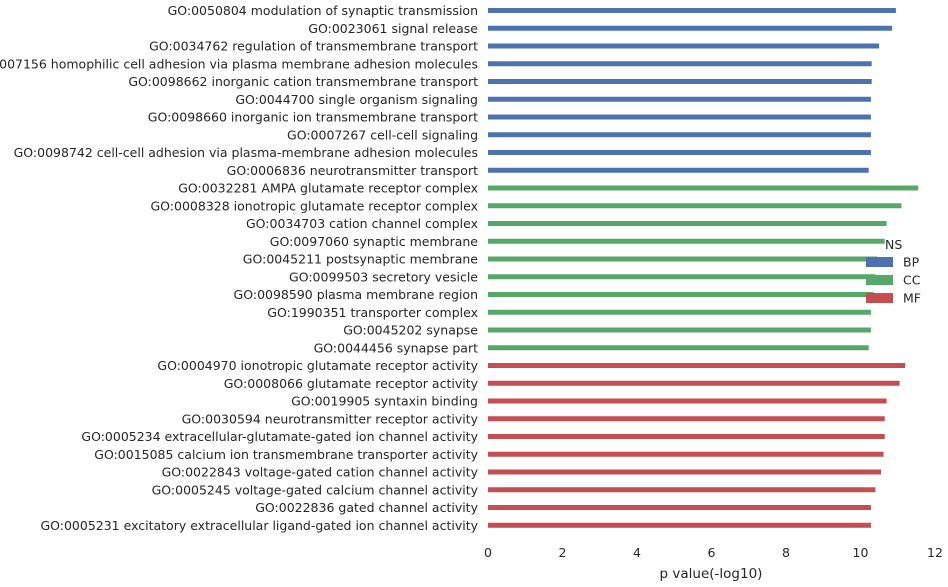 The height and width of the screenshot is (587, 948). I want to click on x-axis: 0 2 4 6 8 10 12, so click(713, 552).